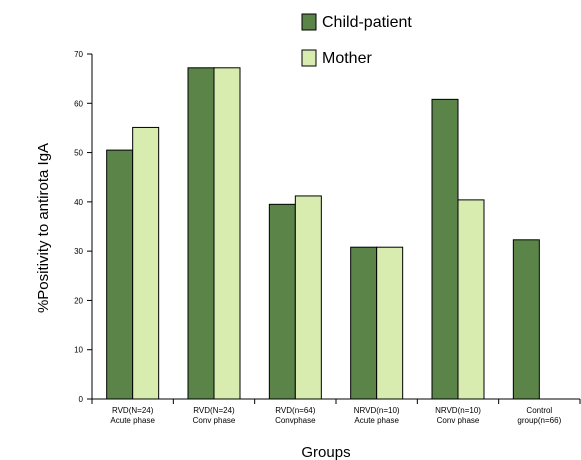  I want to click on y-tick-label: 40, so click(78, 202).